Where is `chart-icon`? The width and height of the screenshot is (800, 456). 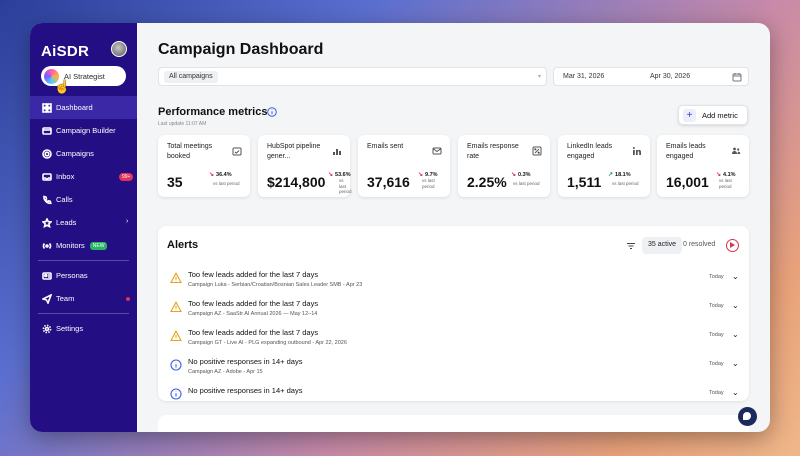 chart-icon is located at coordinates (337, 152).